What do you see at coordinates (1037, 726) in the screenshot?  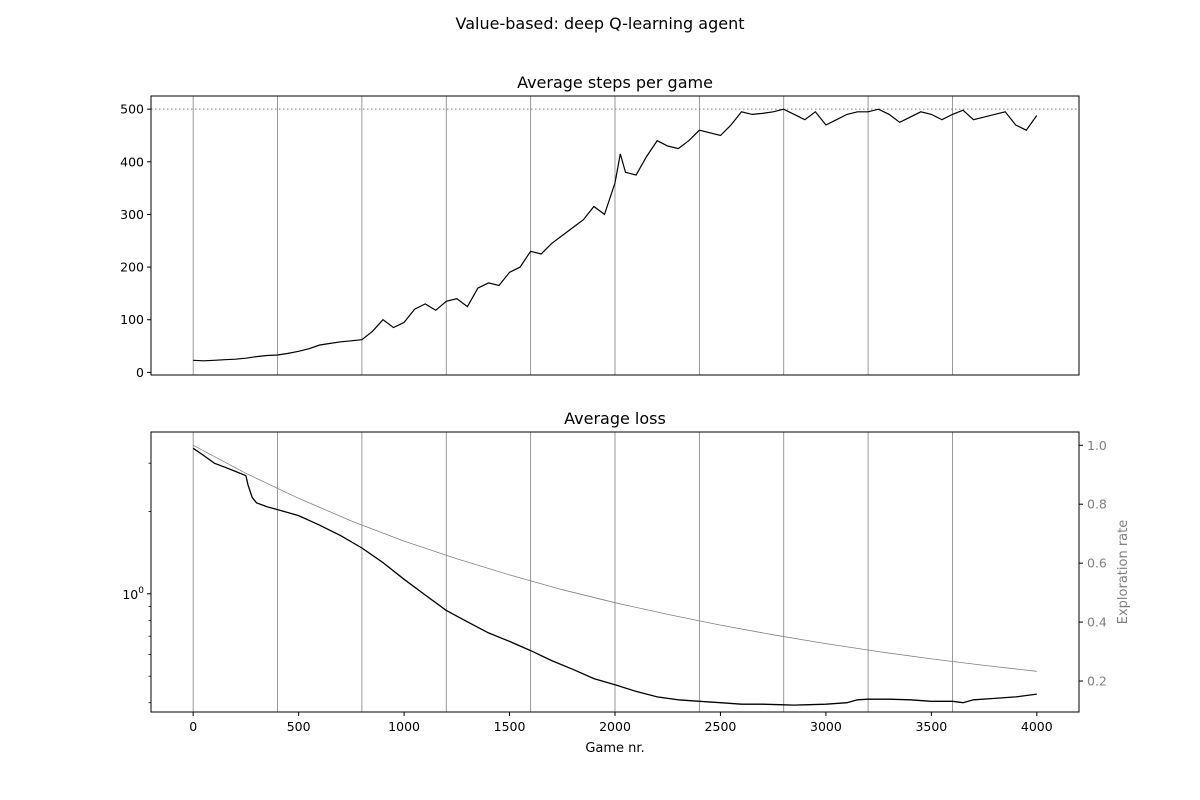 I see `loss-x-tick-label: 4000` at bounding box center [1037, 726].